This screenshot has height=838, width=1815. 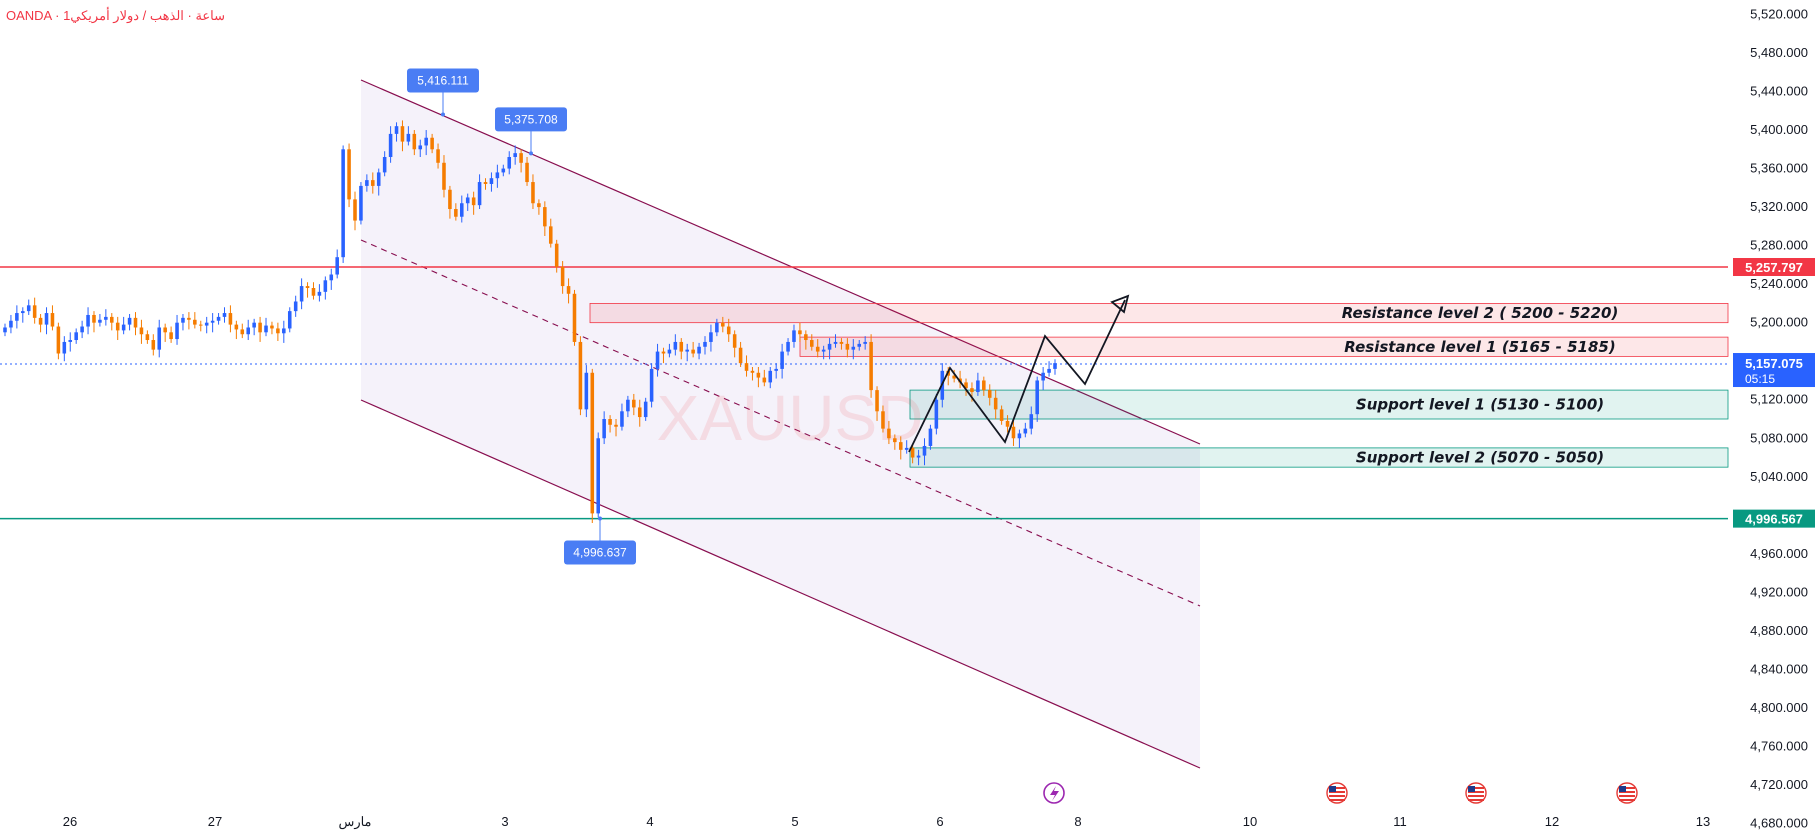 I want to click on support-zone: Support level 1 (5130 - 5100), so click(x=1319, y=404).